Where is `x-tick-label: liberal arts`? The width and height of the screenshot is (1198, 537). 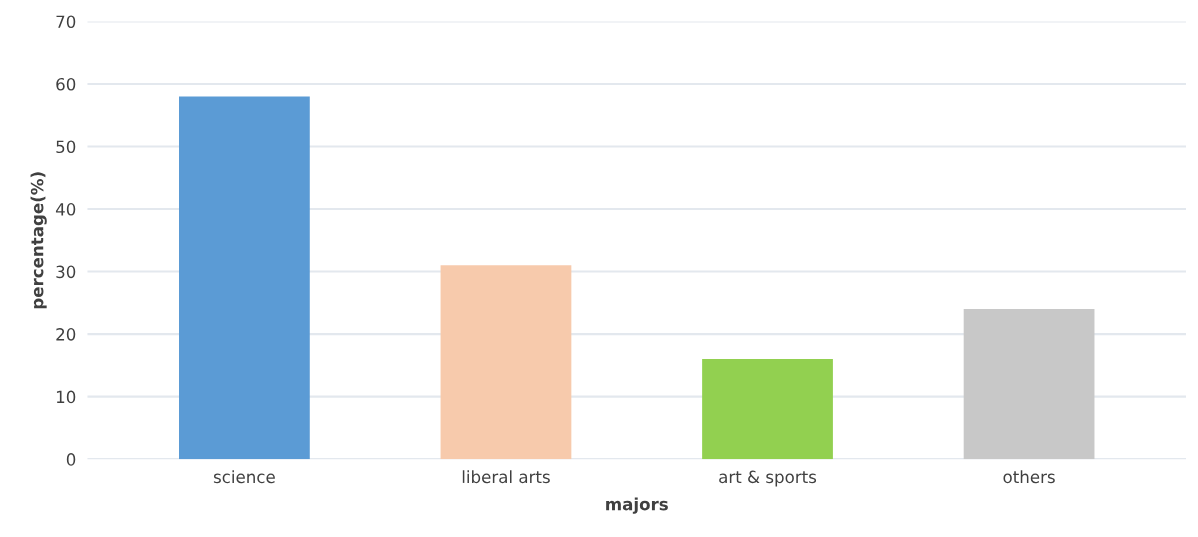 x-tick-label: liberal arts is located at coordinates (506, 477).